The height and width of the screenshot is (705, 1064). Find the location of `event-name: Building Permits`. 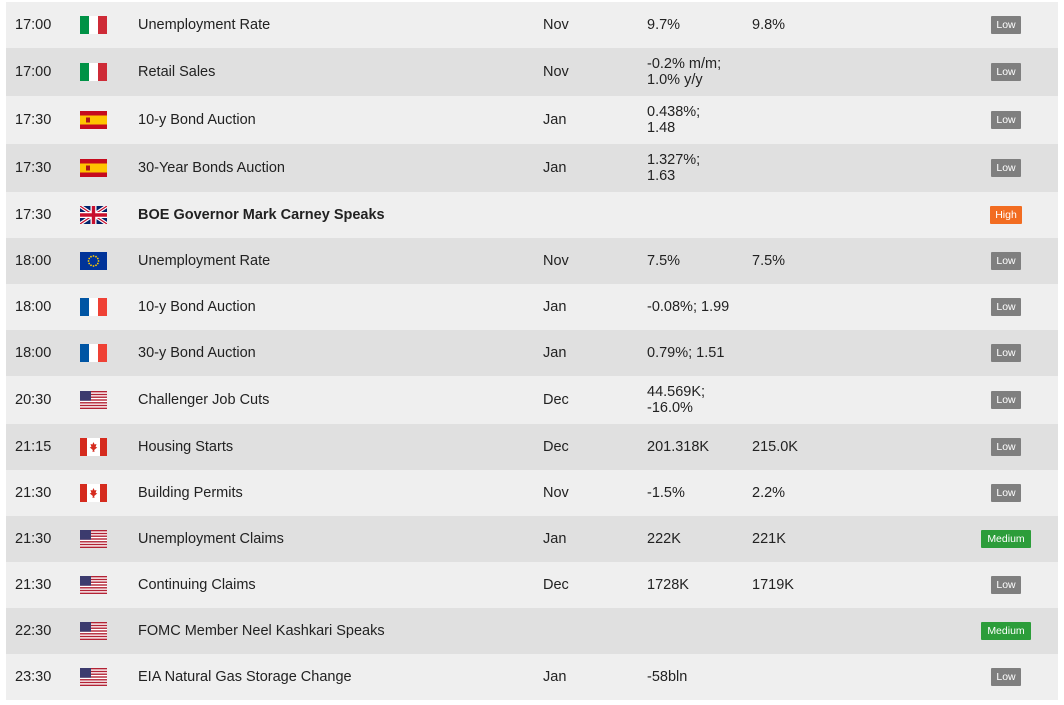

event-name: Building Permits is located at coordinates (190, 493).